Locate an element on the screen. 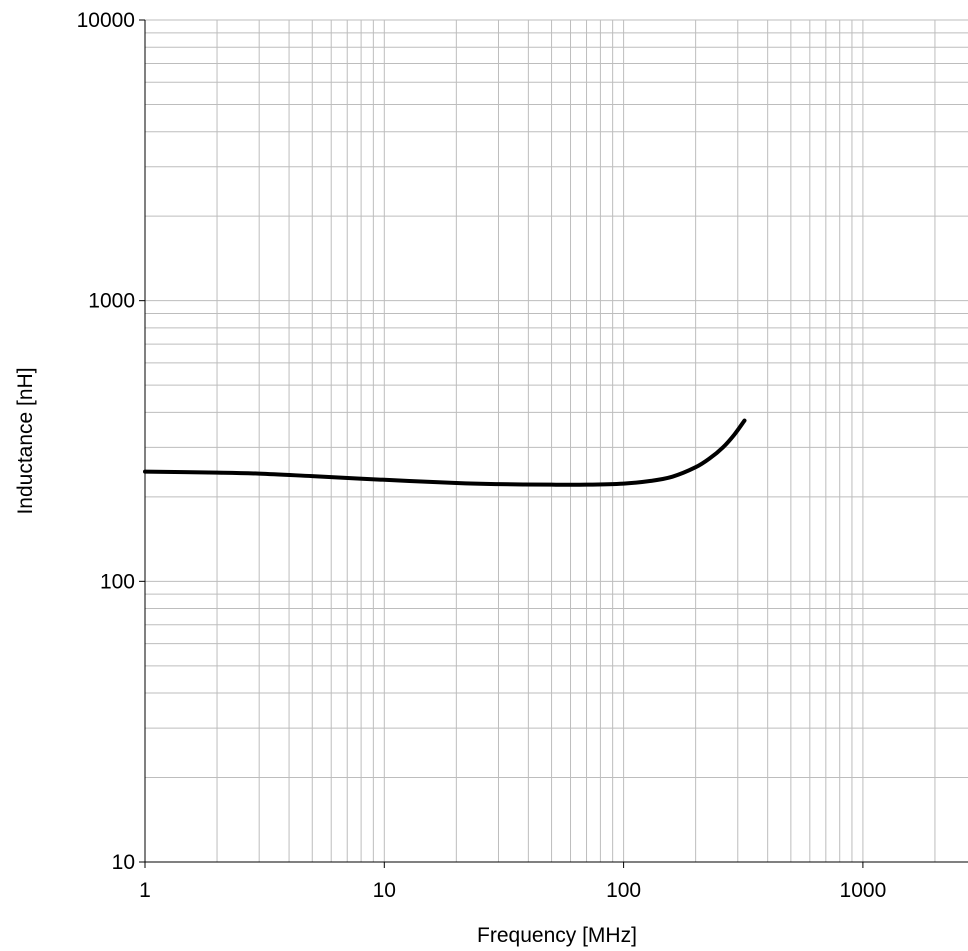 This screenshot has width=968, height=951. y-axis-title: Inductance [nH] is located at coordinates (25, 440).